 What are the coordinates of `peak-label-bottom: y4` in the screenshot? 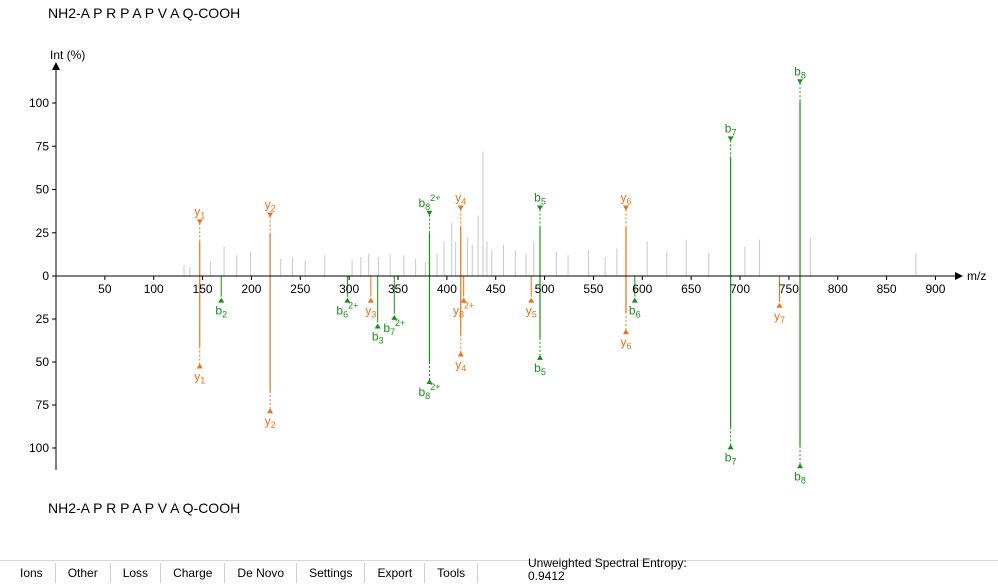 It's located at (460, 365).